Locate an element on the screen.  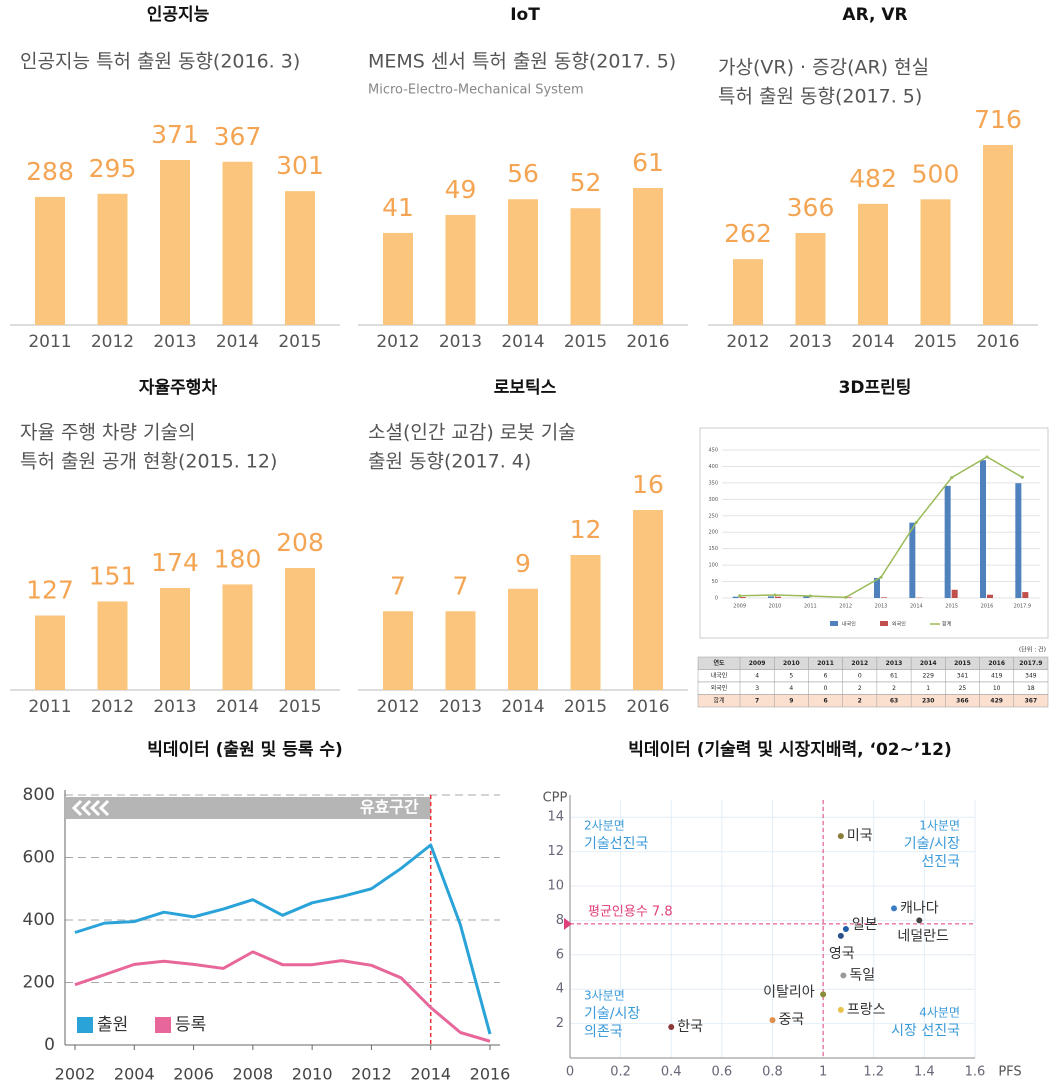
bar-value-label: 9 is located at coordinates (523, 563).